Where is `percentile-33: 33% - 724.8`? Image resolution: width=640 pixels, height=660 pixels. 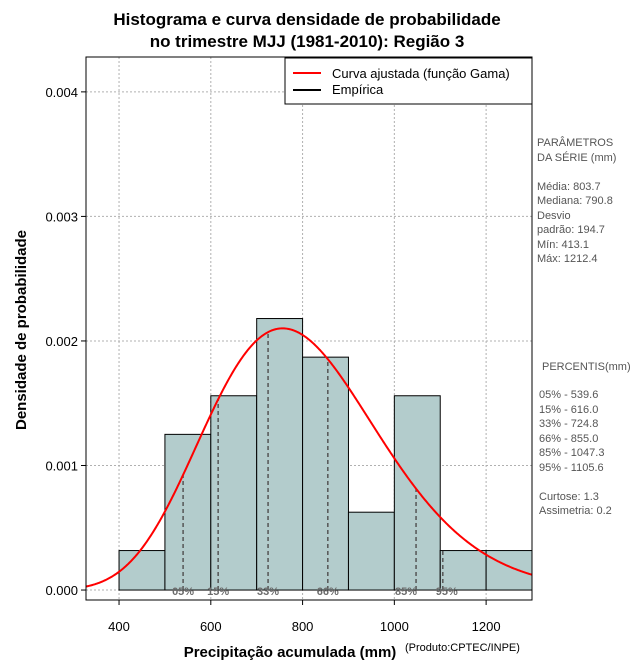
percentile-33: 33% - 724.8 is located at coordinates (569, 424).